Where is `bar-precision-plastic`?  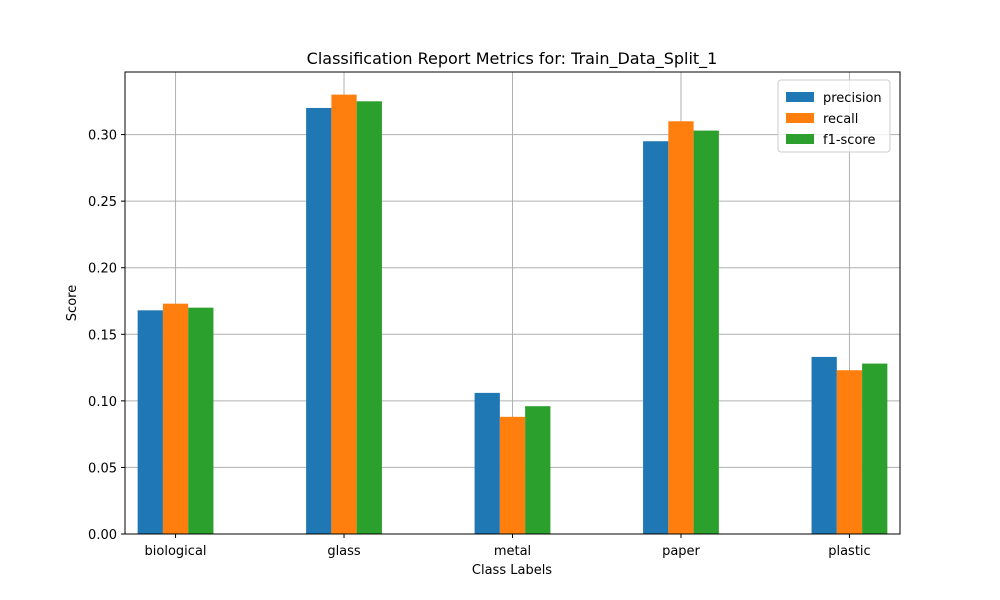 bar-precision-plastic is located at coordinates (824, 445).